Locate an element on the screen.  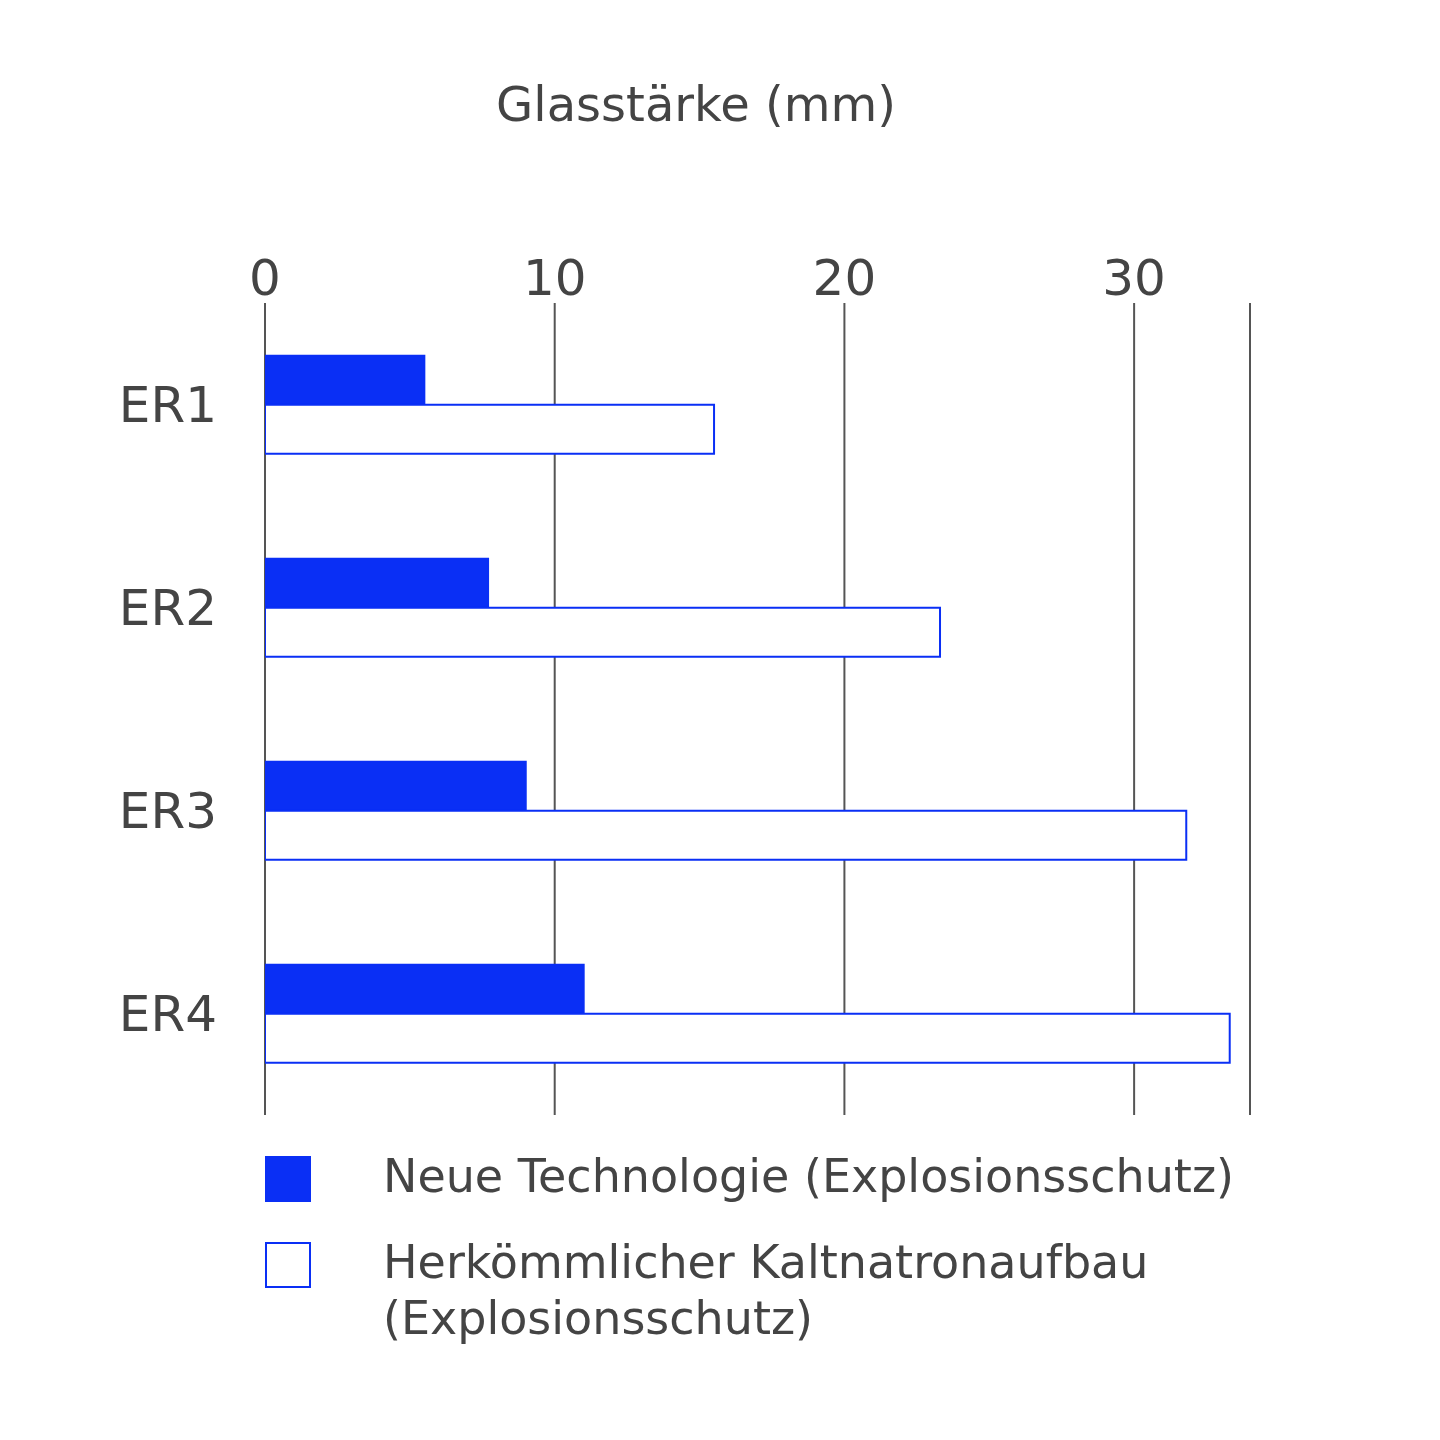
x-tick-label: 0 is located at coordinates (265, 278).